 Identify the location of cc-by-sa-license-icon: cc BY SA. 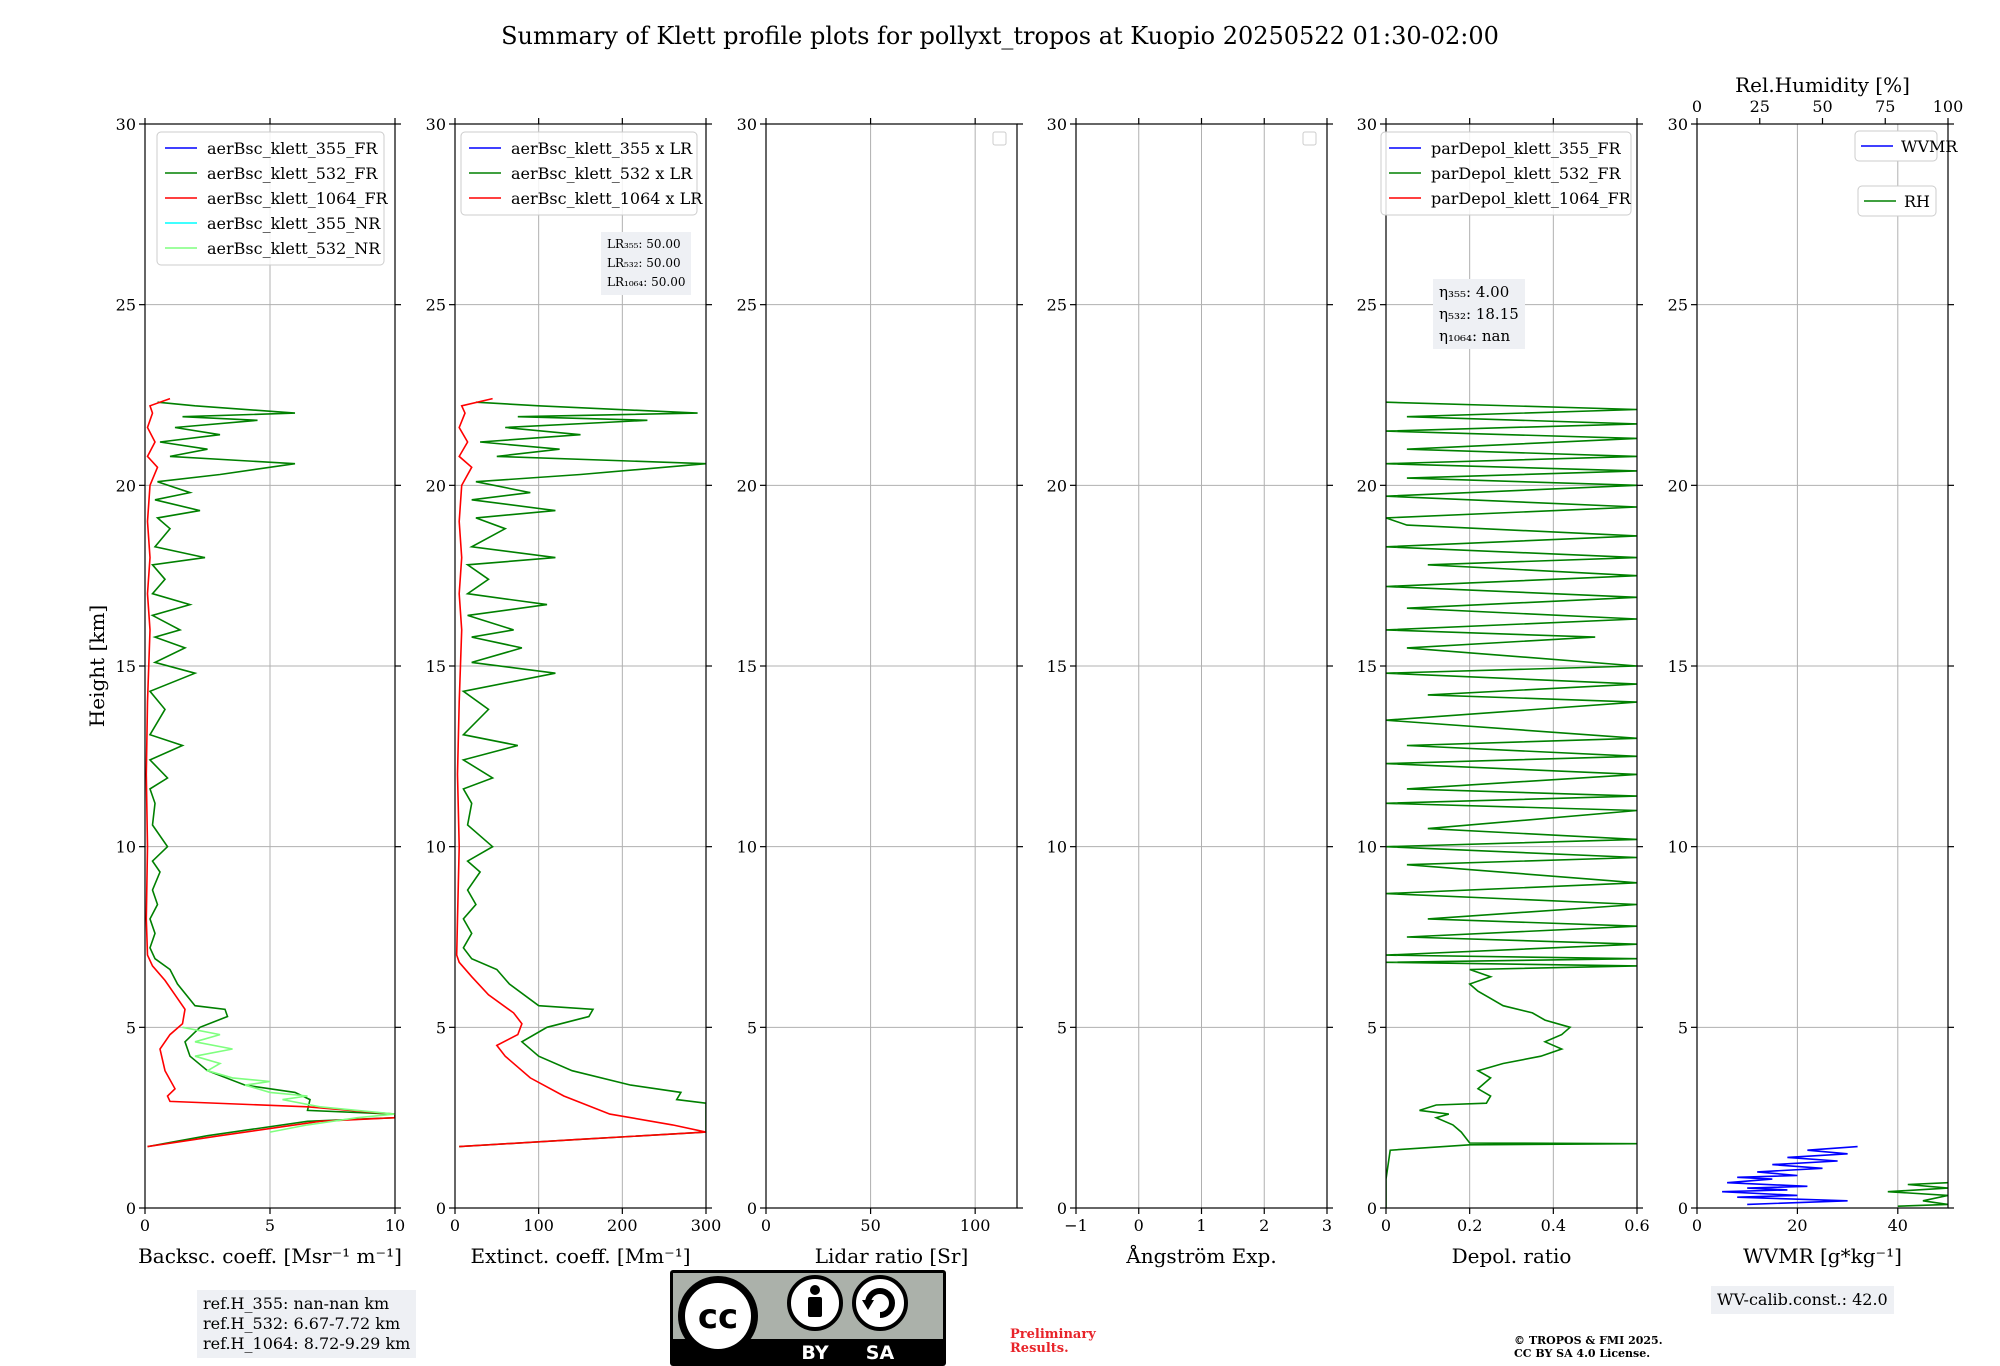
(808, 1318).